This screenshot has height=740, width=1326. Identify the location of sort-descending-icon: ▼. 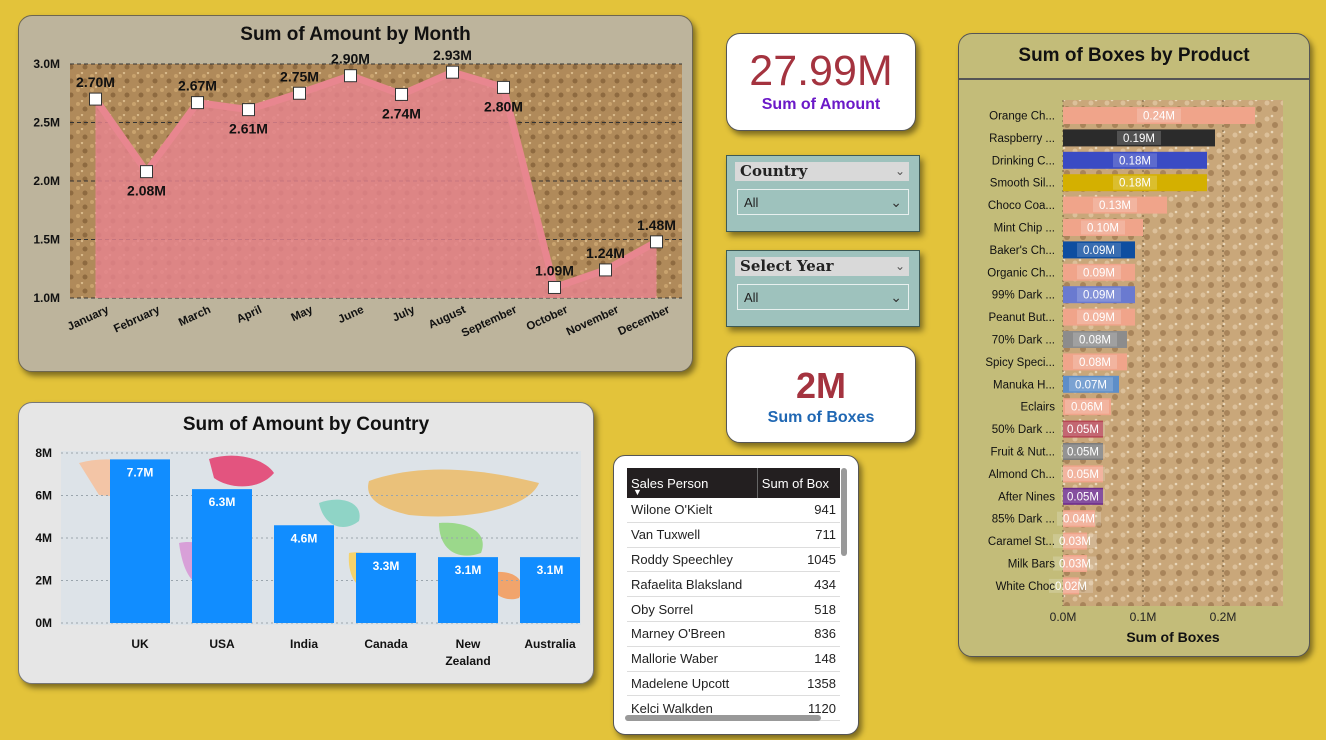
(637, 492).